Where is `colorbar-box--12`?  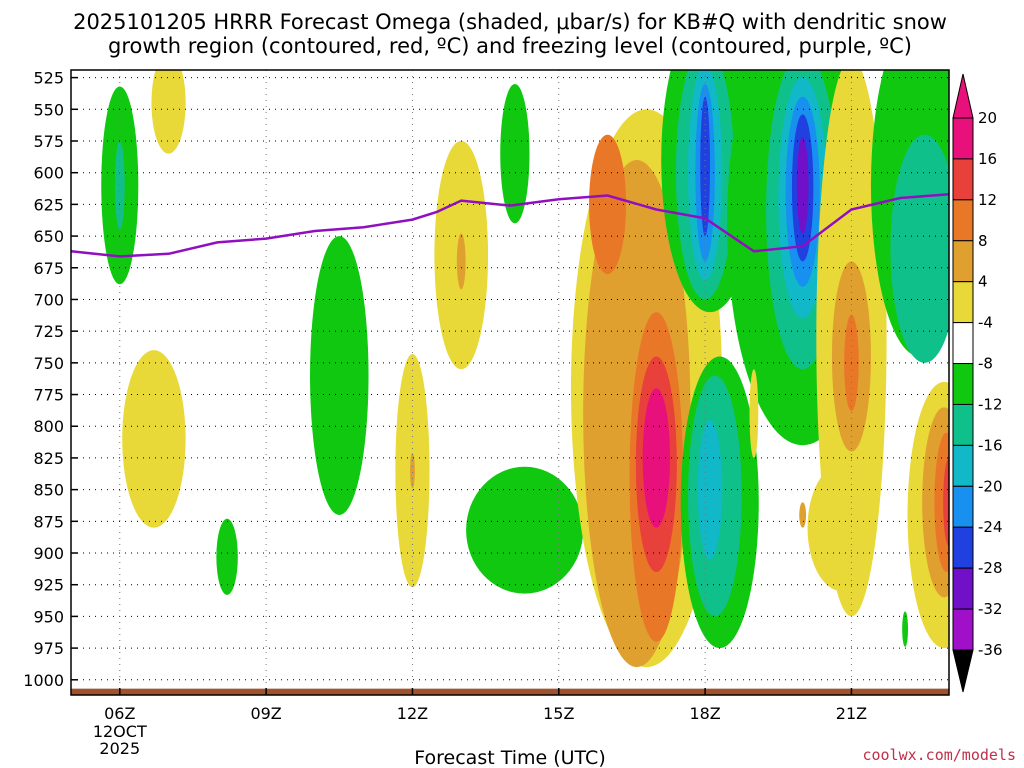
colorbar-box--12 is located at coordinates (963, 424).